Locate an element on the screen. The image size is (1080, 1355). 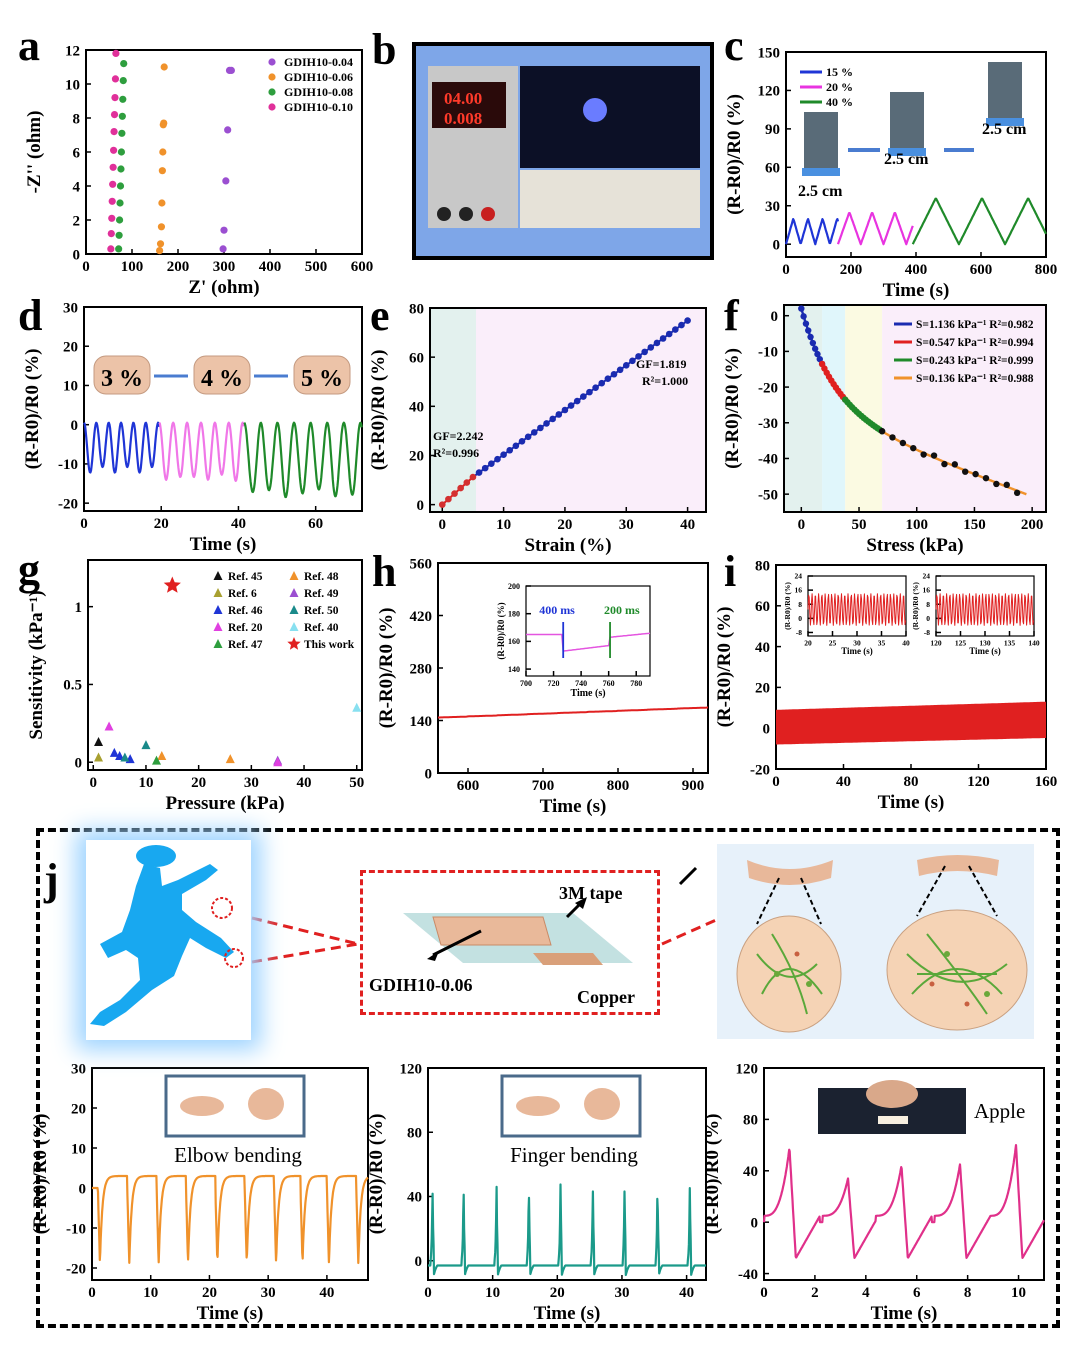
panel-i-inset-0: 20 25 30 35 40 -8 0 8 16 24 Time (s) (R-R0)/R0 (%) is located at coordinates (846, 614).